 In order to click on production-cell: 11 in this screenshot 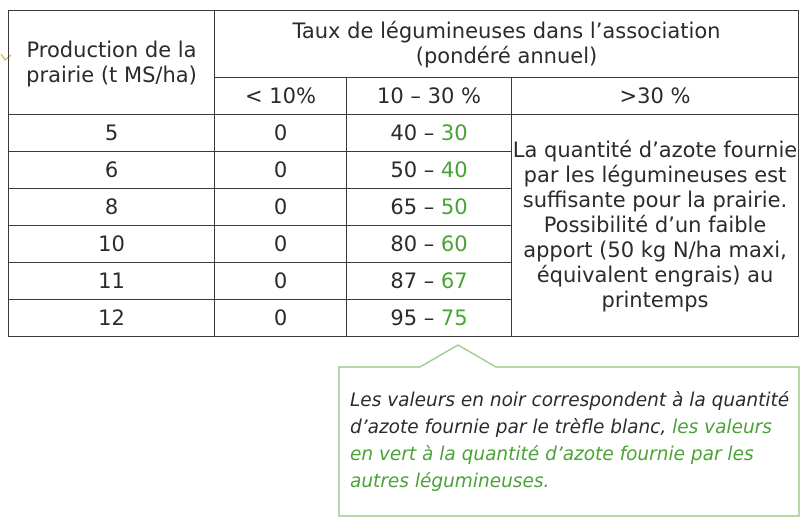, I will do `click(111, 281)`.